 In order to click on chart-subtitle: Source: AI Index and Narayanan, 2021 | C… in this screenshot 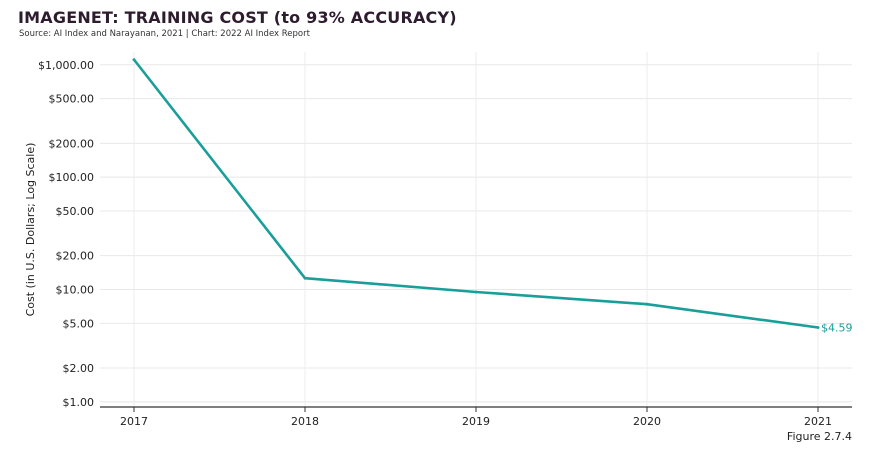, I will do `click(164, 34)`.